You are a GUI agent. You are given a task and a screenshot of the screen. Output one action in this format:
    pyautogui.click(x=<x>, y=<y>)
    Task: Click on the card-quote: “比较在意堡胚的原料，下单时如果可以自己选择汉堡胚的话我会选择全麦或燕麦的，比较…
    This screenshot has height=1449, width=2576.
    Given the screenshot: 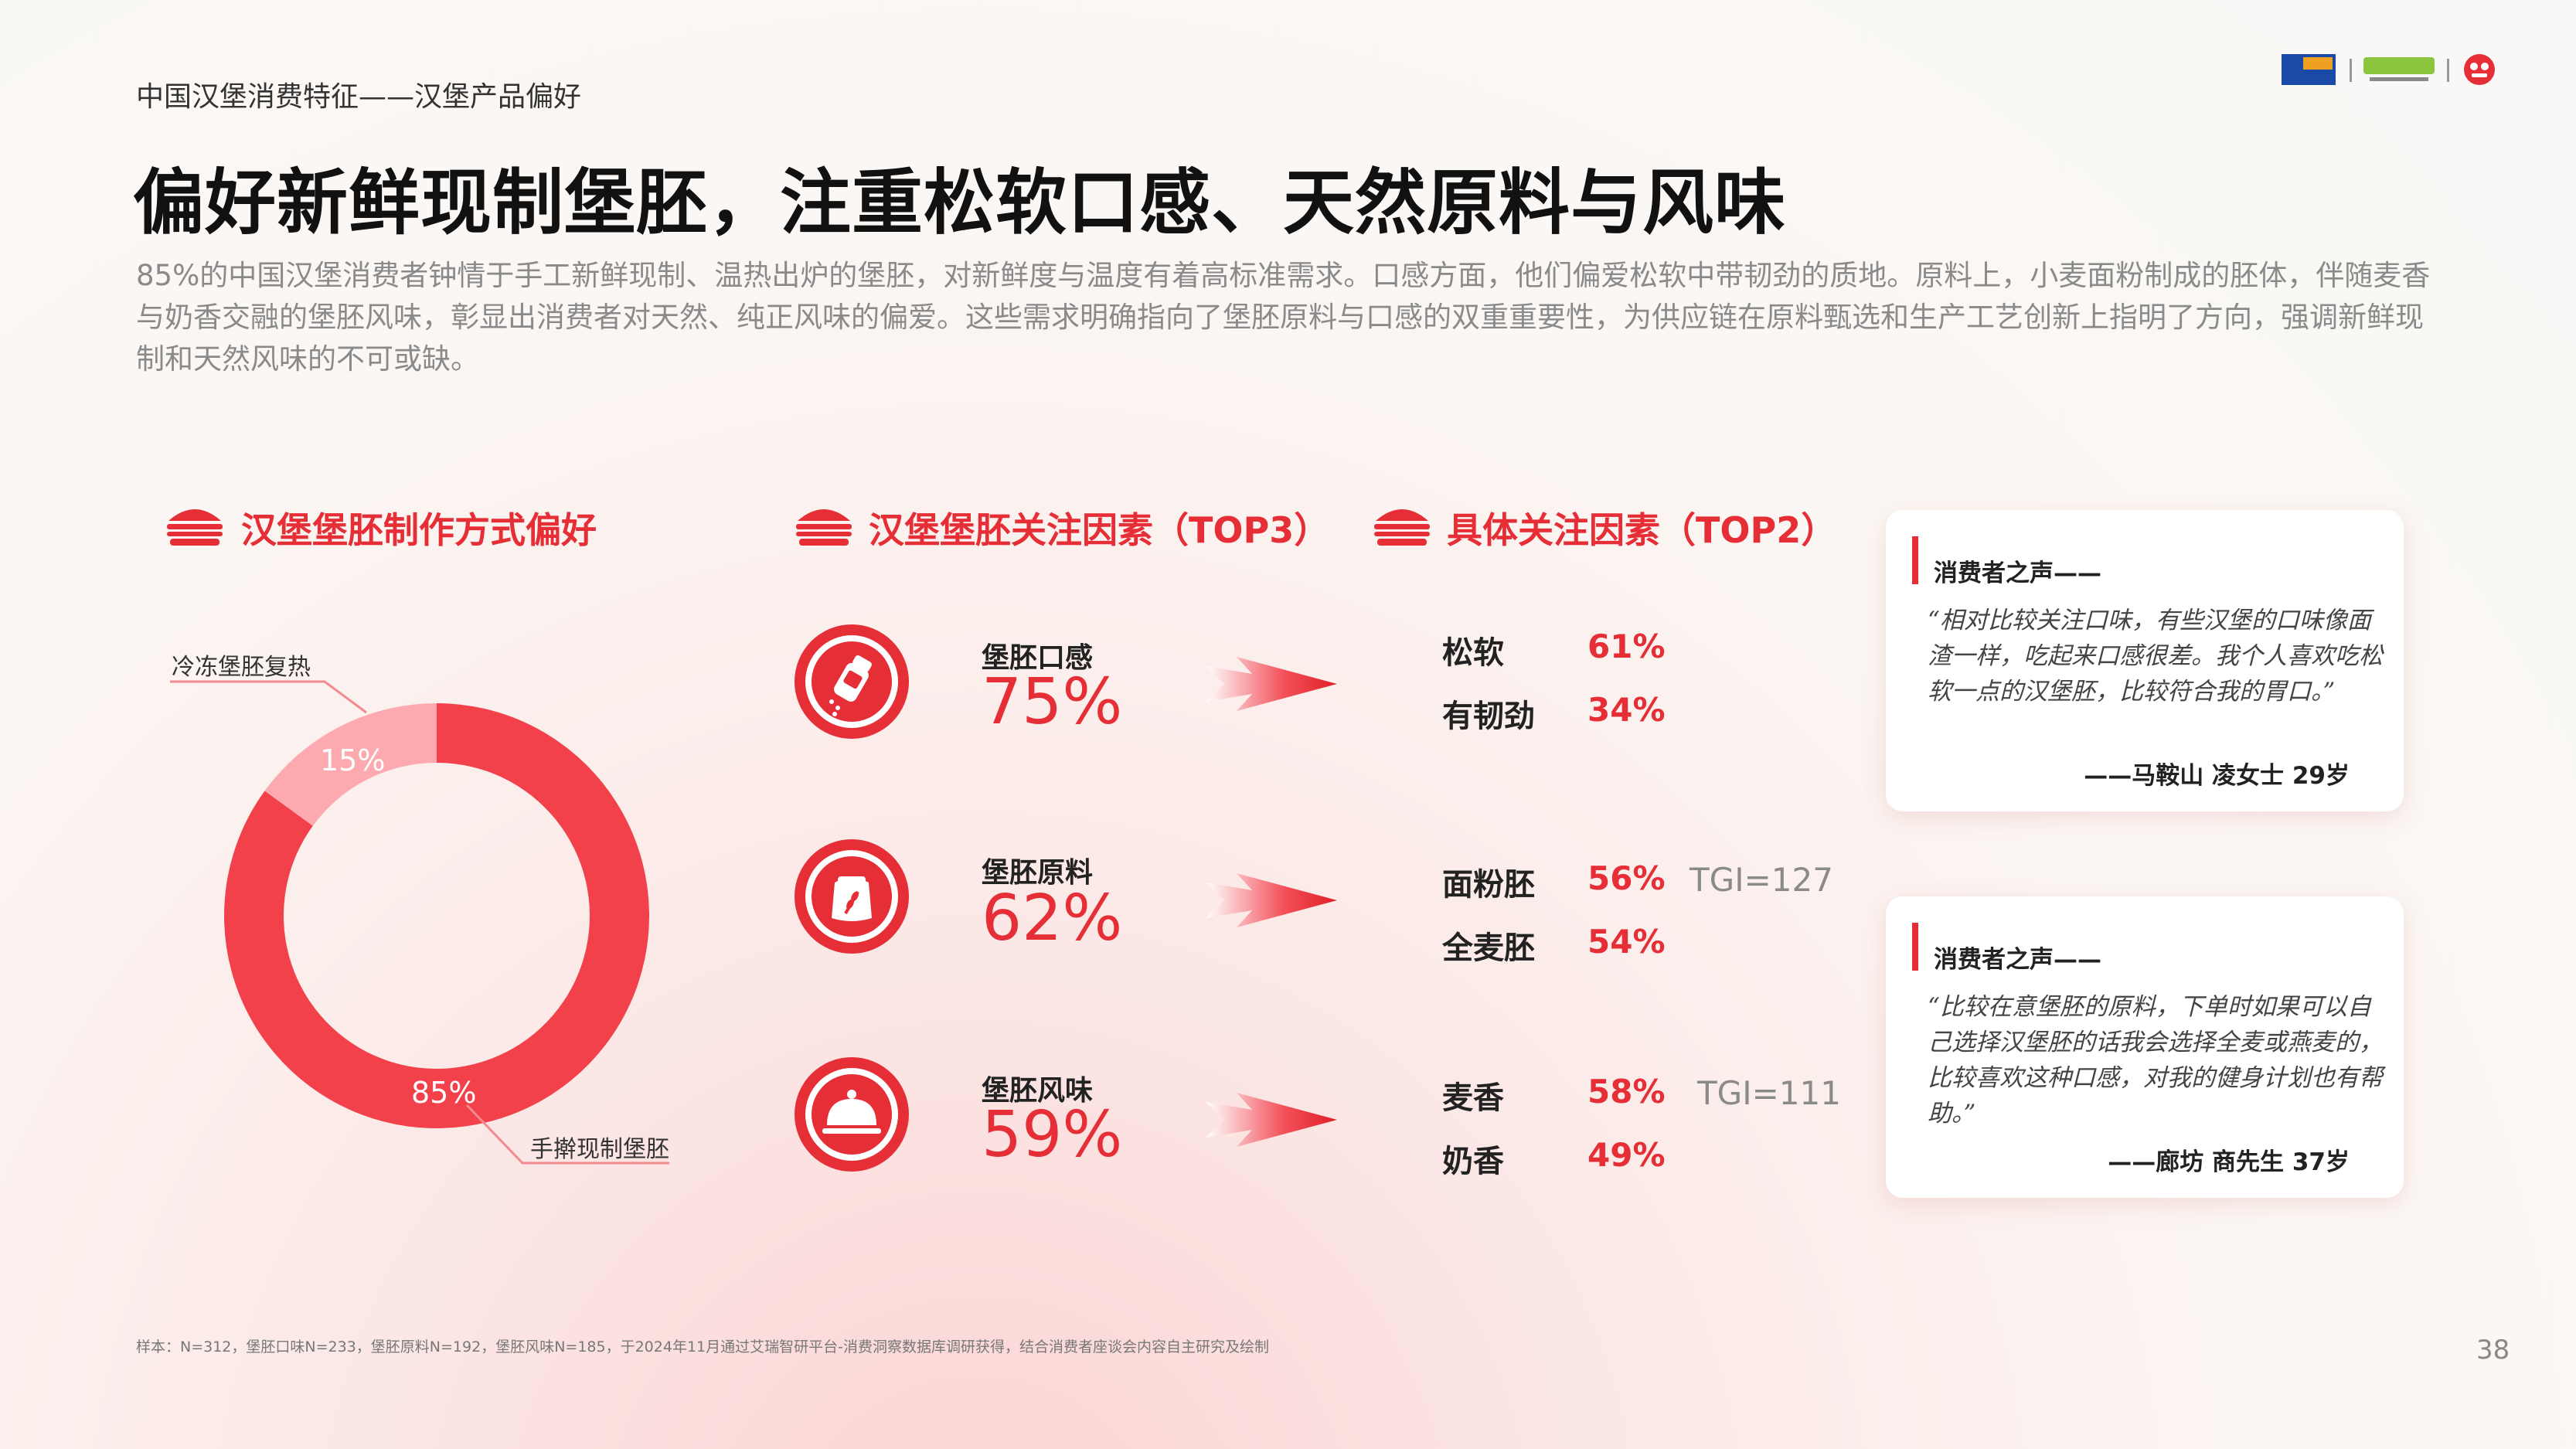 What is the action you would take?
    pyautogui.click(x=2155, y=1060)
    